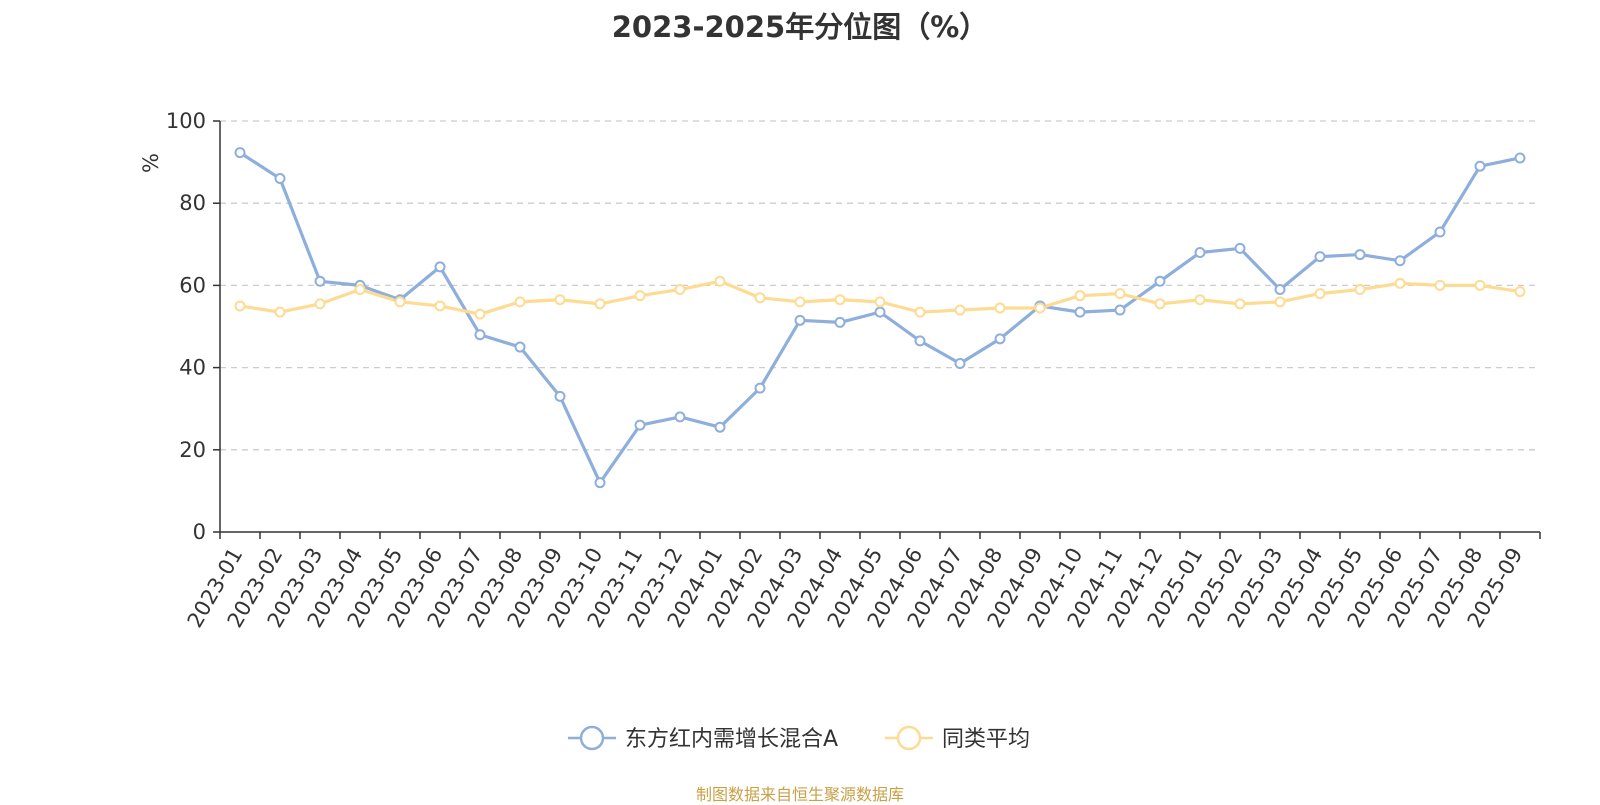 The height and width of the screenshot is (805, 1600). What do you see at coordinates (186, 121) in the screenshot?
I see `y-tick-label: 100` at bounding box center [186, 121].